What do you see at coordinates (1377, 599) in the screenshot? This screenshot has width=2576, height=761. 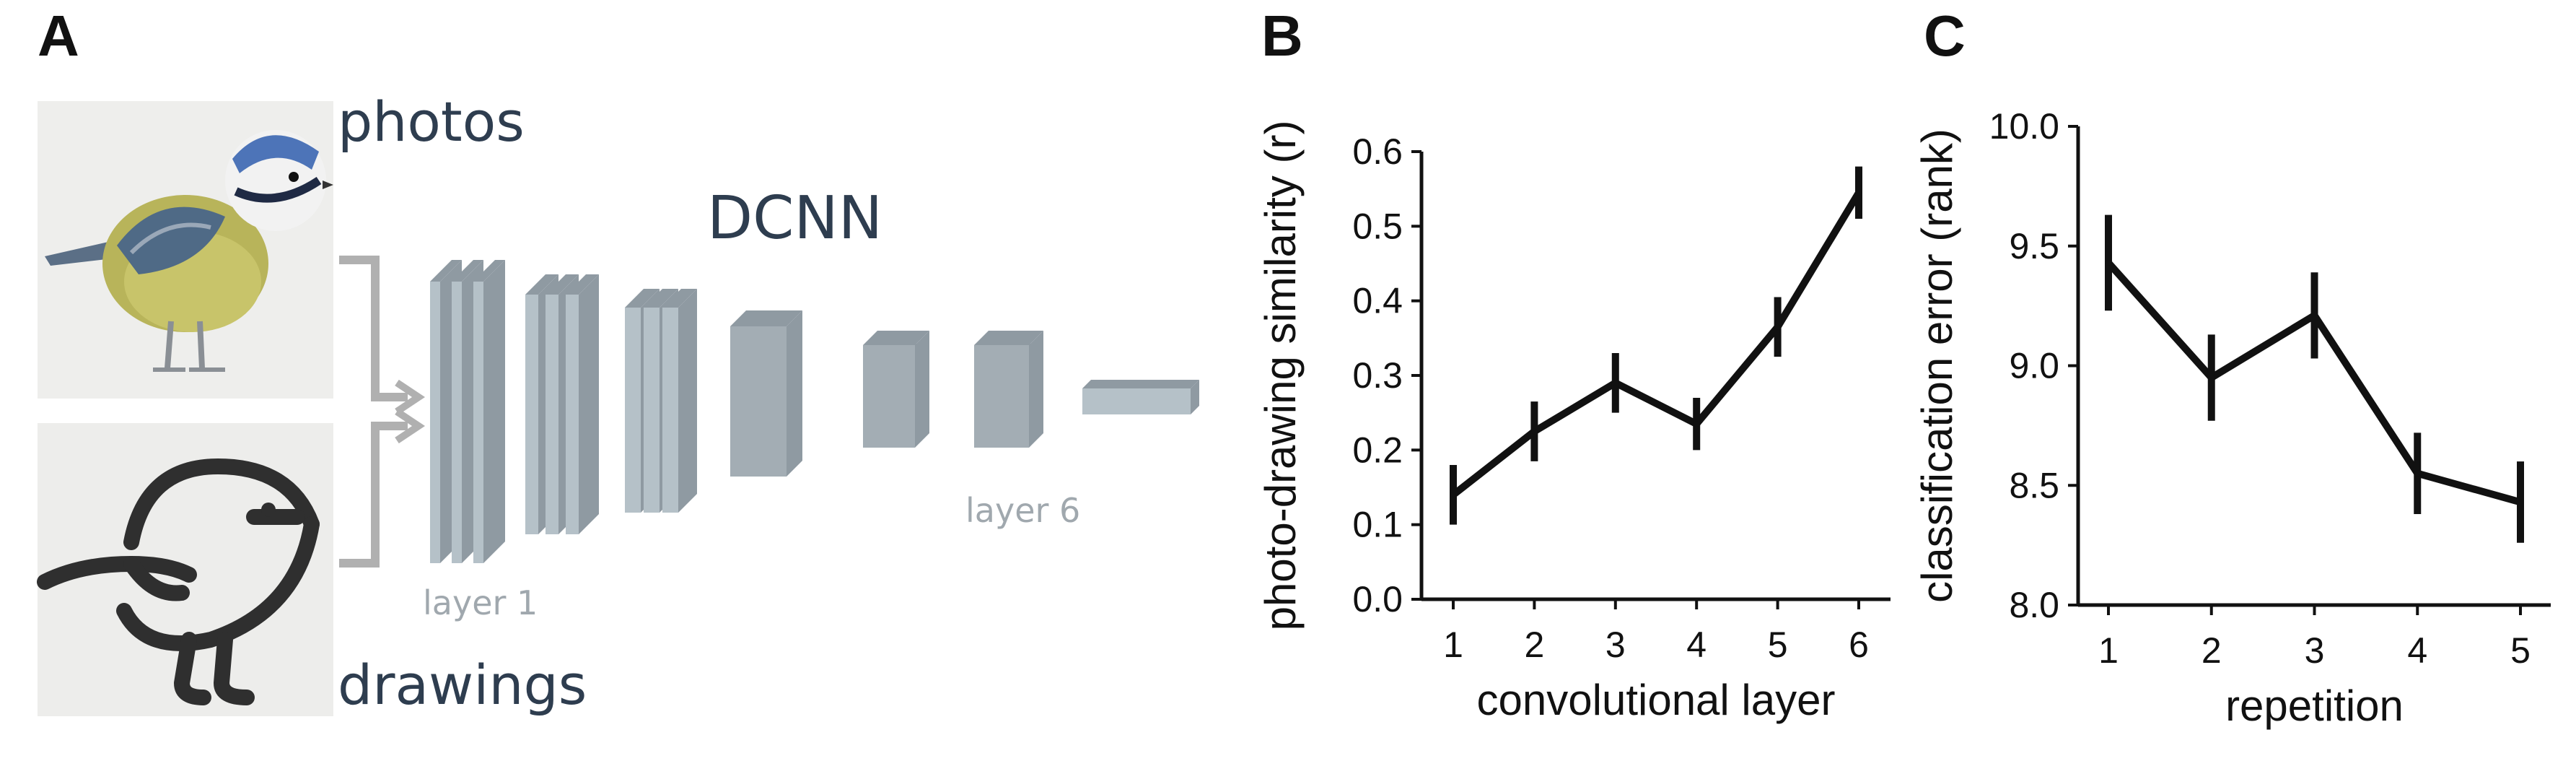 I see `y-tick-label: 0.0` at bounding box center [1377, 599].